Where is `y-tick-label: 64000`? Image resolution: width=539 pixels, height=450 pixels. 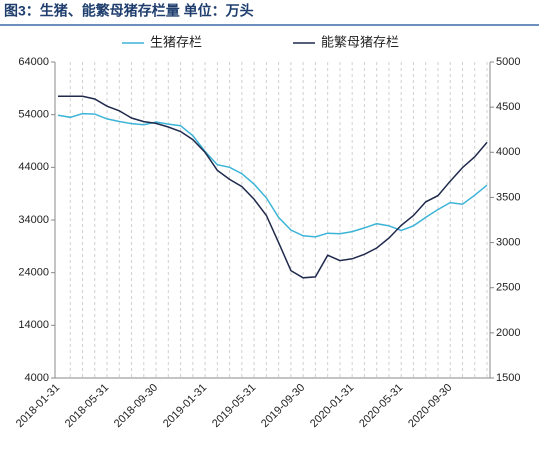
y-tick-label: 64000 is located at coordinates (33, 62).